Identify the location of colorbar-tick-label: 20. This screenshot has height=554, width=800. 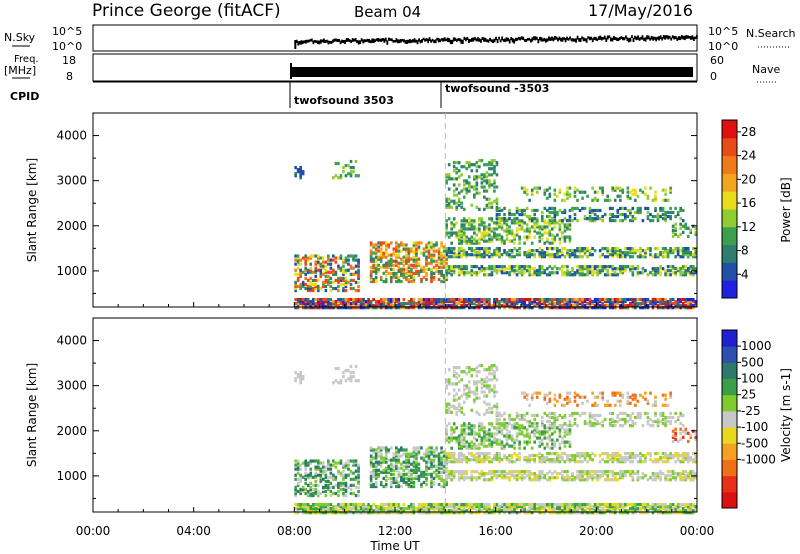
(748, 179).